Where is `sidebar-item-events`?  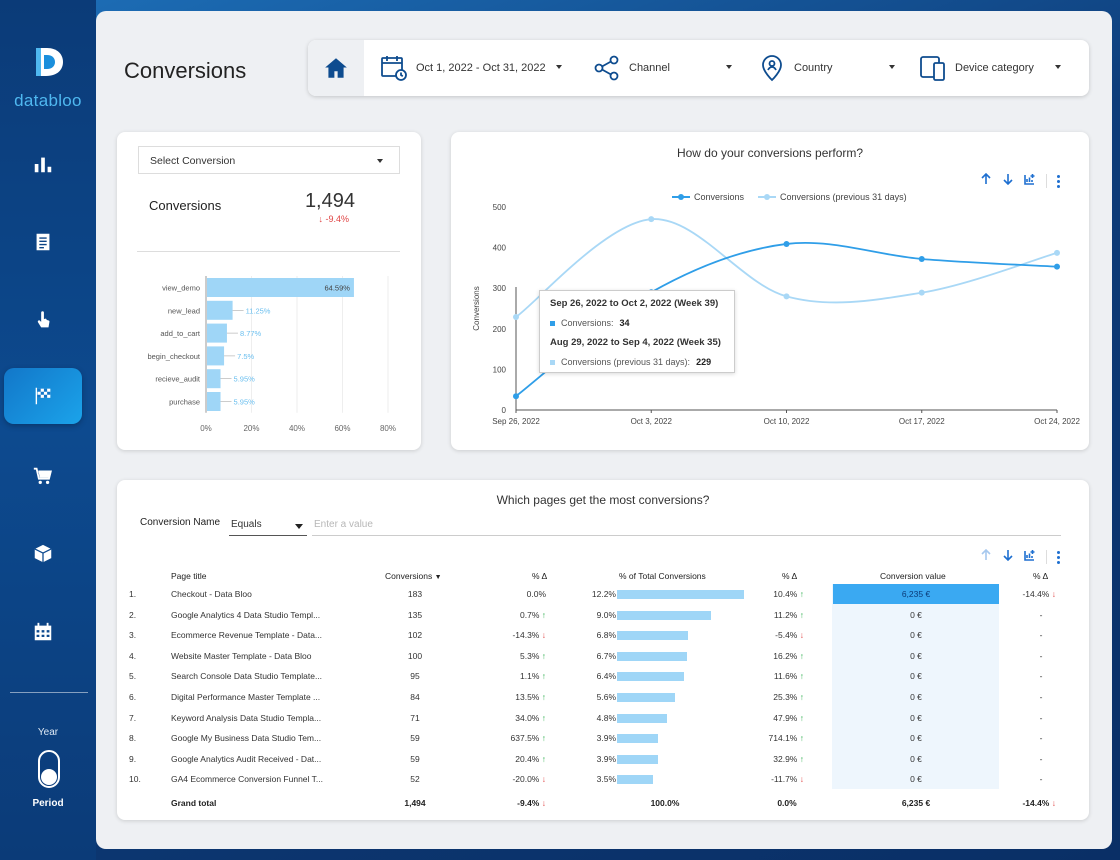
sidebar-item-events is located at coordinates (43, 320).